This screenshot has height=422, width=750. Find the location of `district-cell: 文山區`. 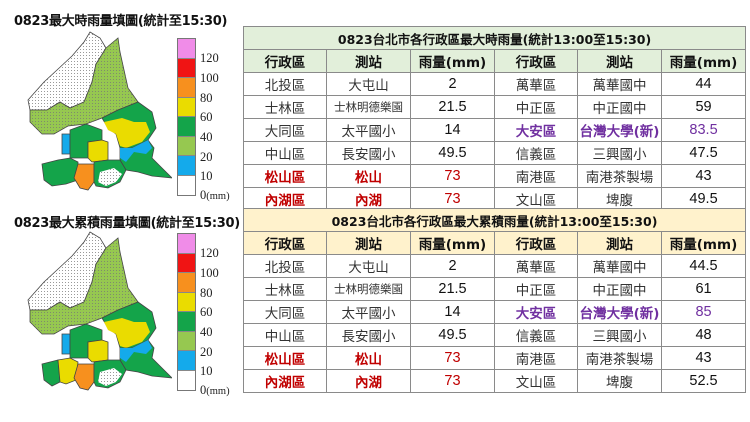

district-cell: 文山區 is located at coordinates (536, 199).